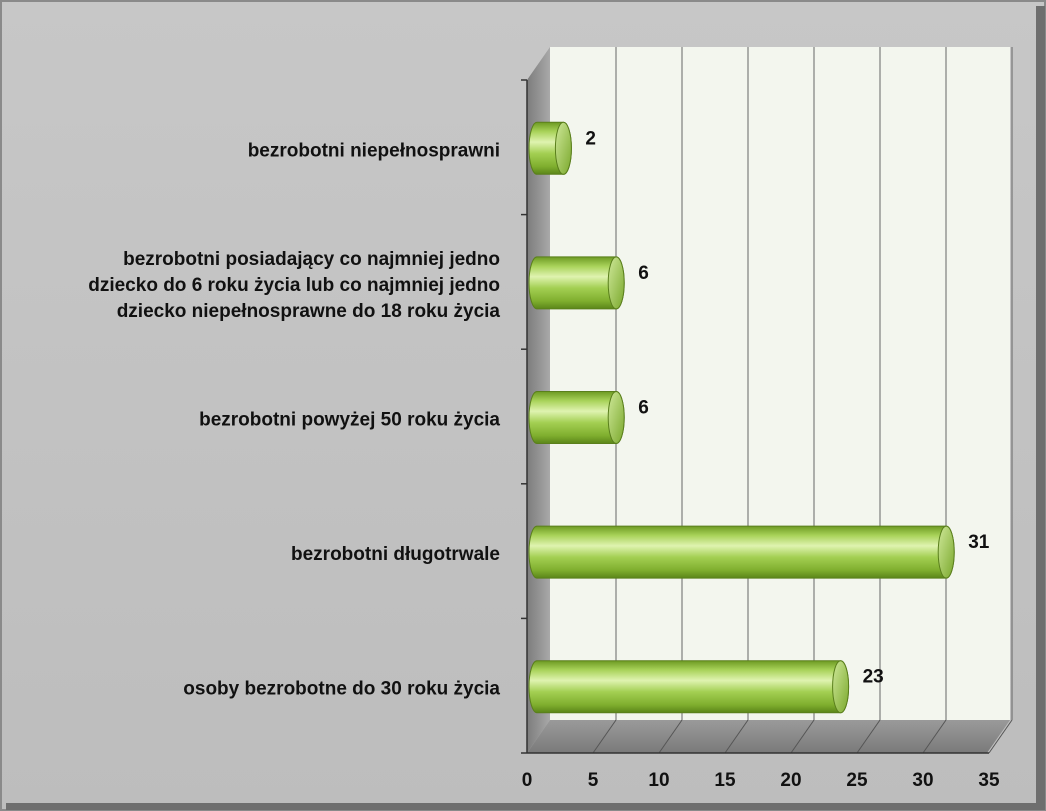  Describe the element at coordinates (593, 780) in the screenshot. I see `x-tick-label: 5` at that location.